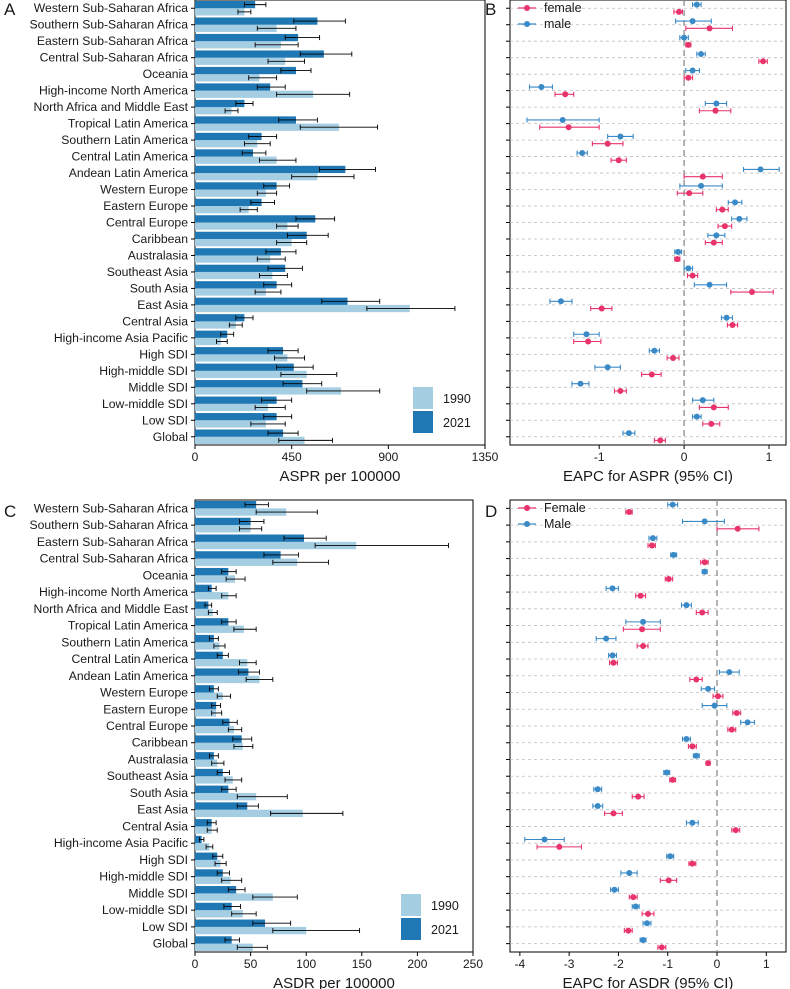  What do you see at coordinates (121, 338) in the screenshot?
I see `y-tick-label: High-income Asia Pacific` at bounding box center [121, 338].